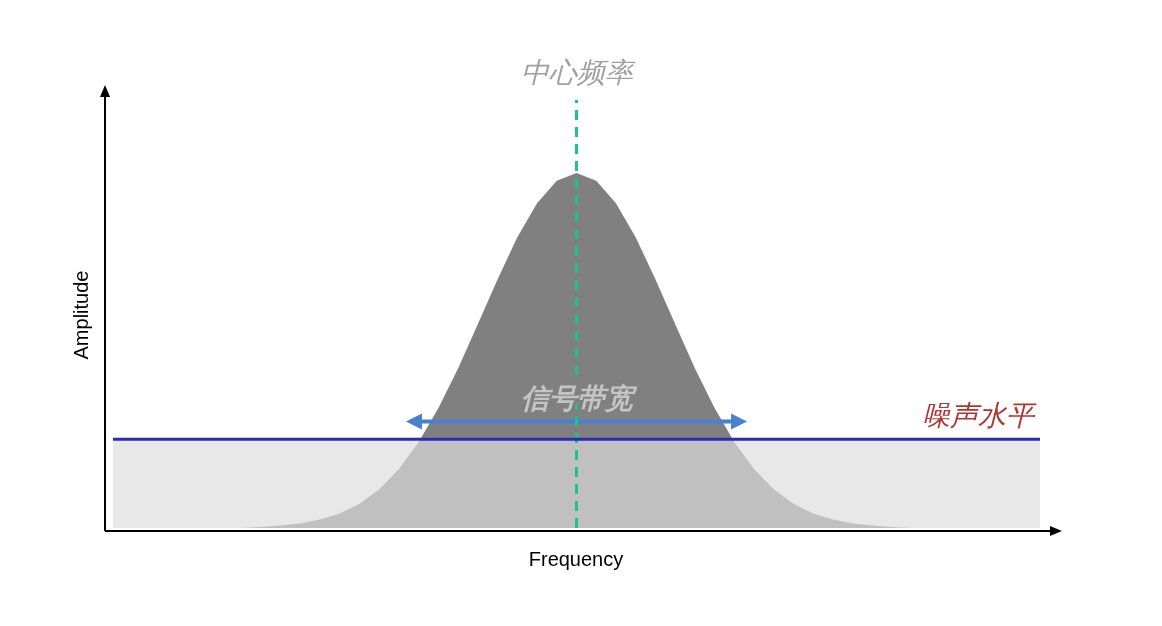 This screenshot has width=1162, height=626. I want to click on text: 中心频率, so click(578, 72).